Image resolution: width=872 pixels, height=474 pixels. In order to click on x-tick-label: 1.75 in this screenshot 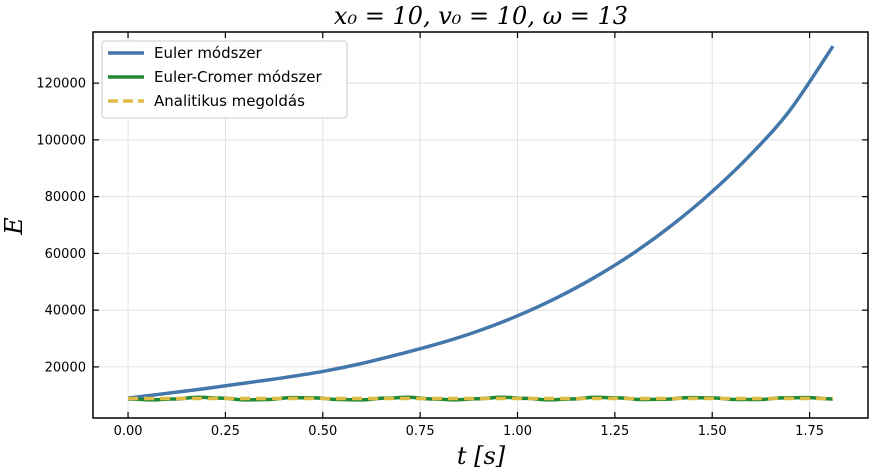, I will do `click(809, 431)`.